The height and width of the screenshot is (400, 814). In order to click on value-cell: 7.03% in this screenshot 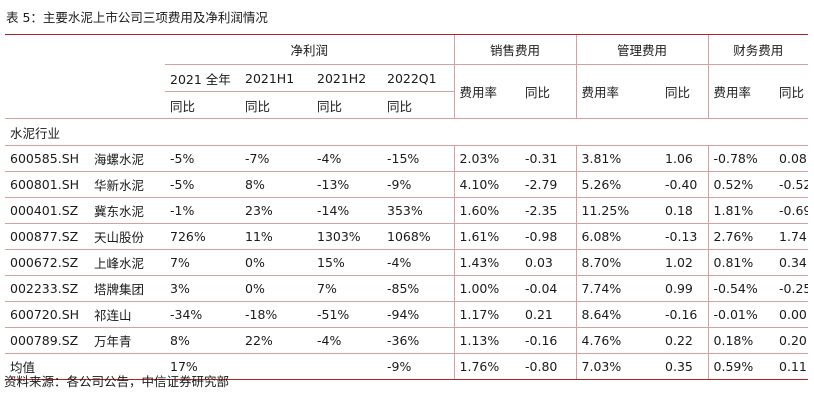, I will do `click(618, 366)`.